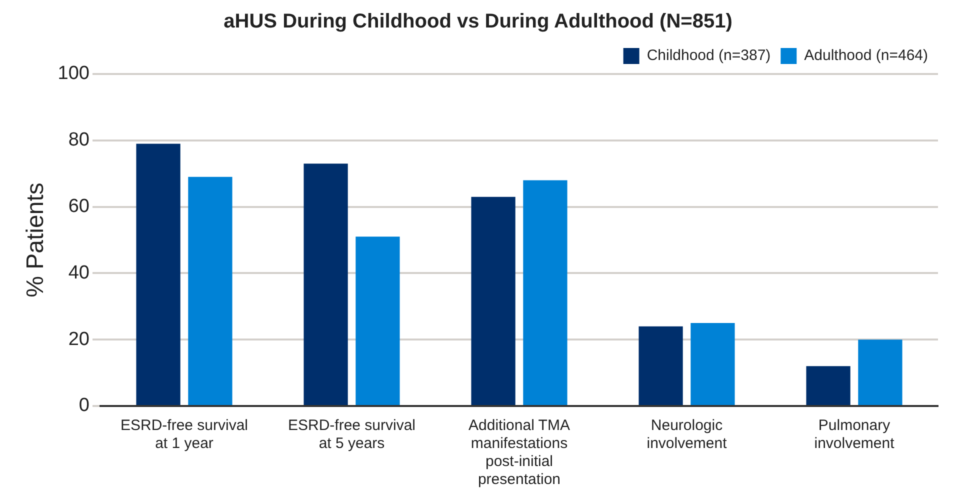 This screenshot has width=967, height=500. Describe the element at coordinates (79, 273) in the screenshot. I see `y-tick-label: 40` at that location.